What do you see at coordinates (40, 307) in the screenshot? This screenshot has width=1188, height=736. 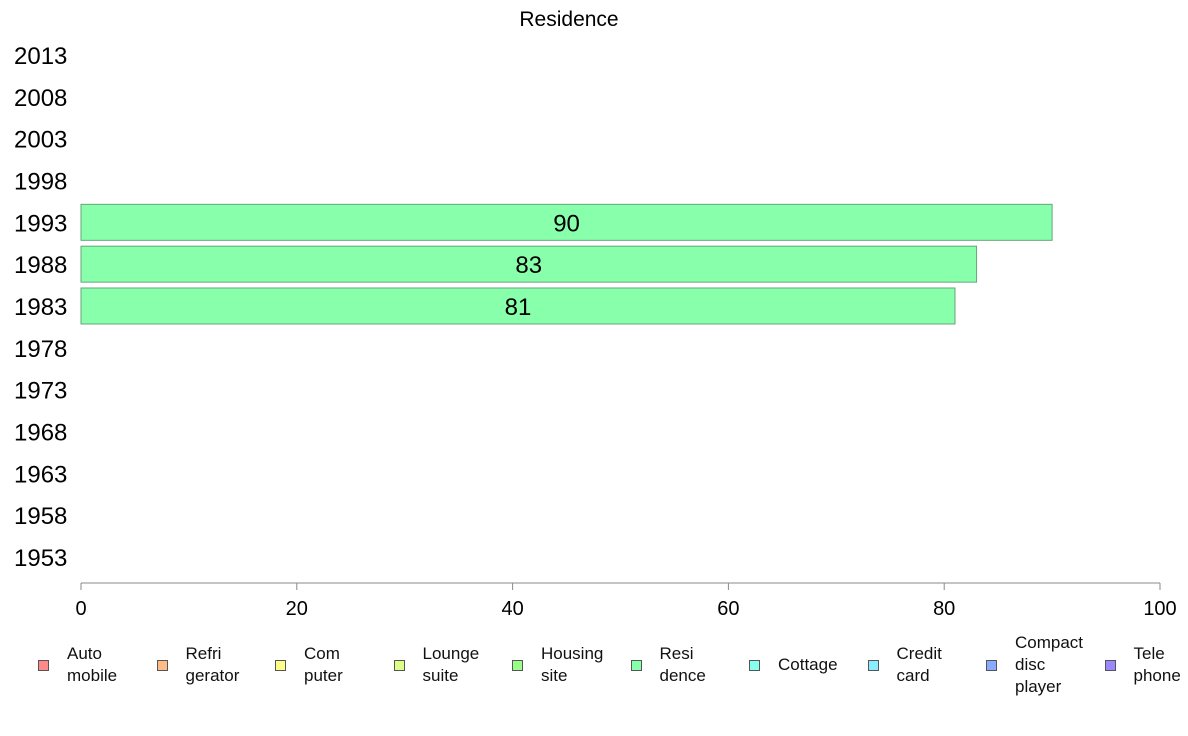 I see `y-tick-label: 1983` at bounding box center [40, 307].